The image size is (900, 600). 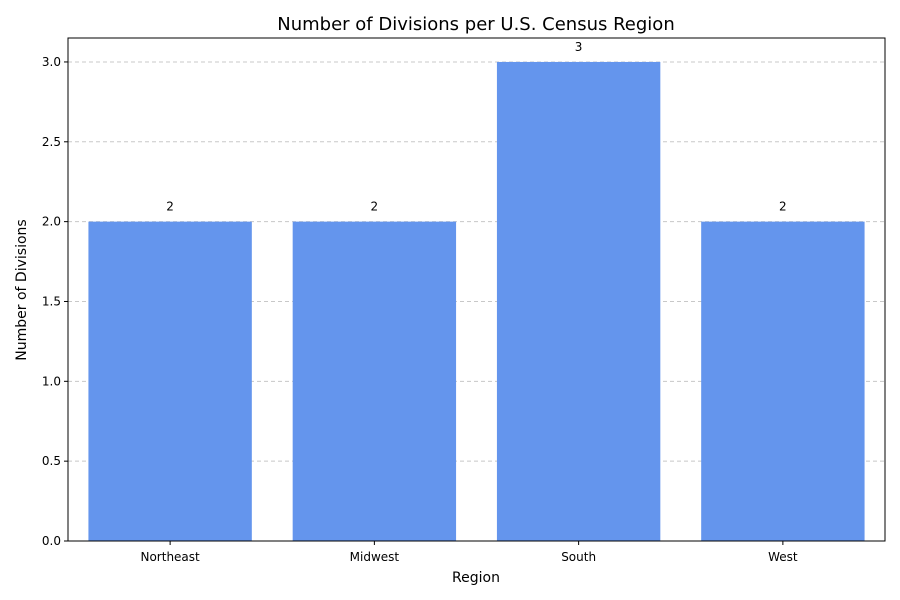 I want to click on bar-south, so click(x=578, y=301).